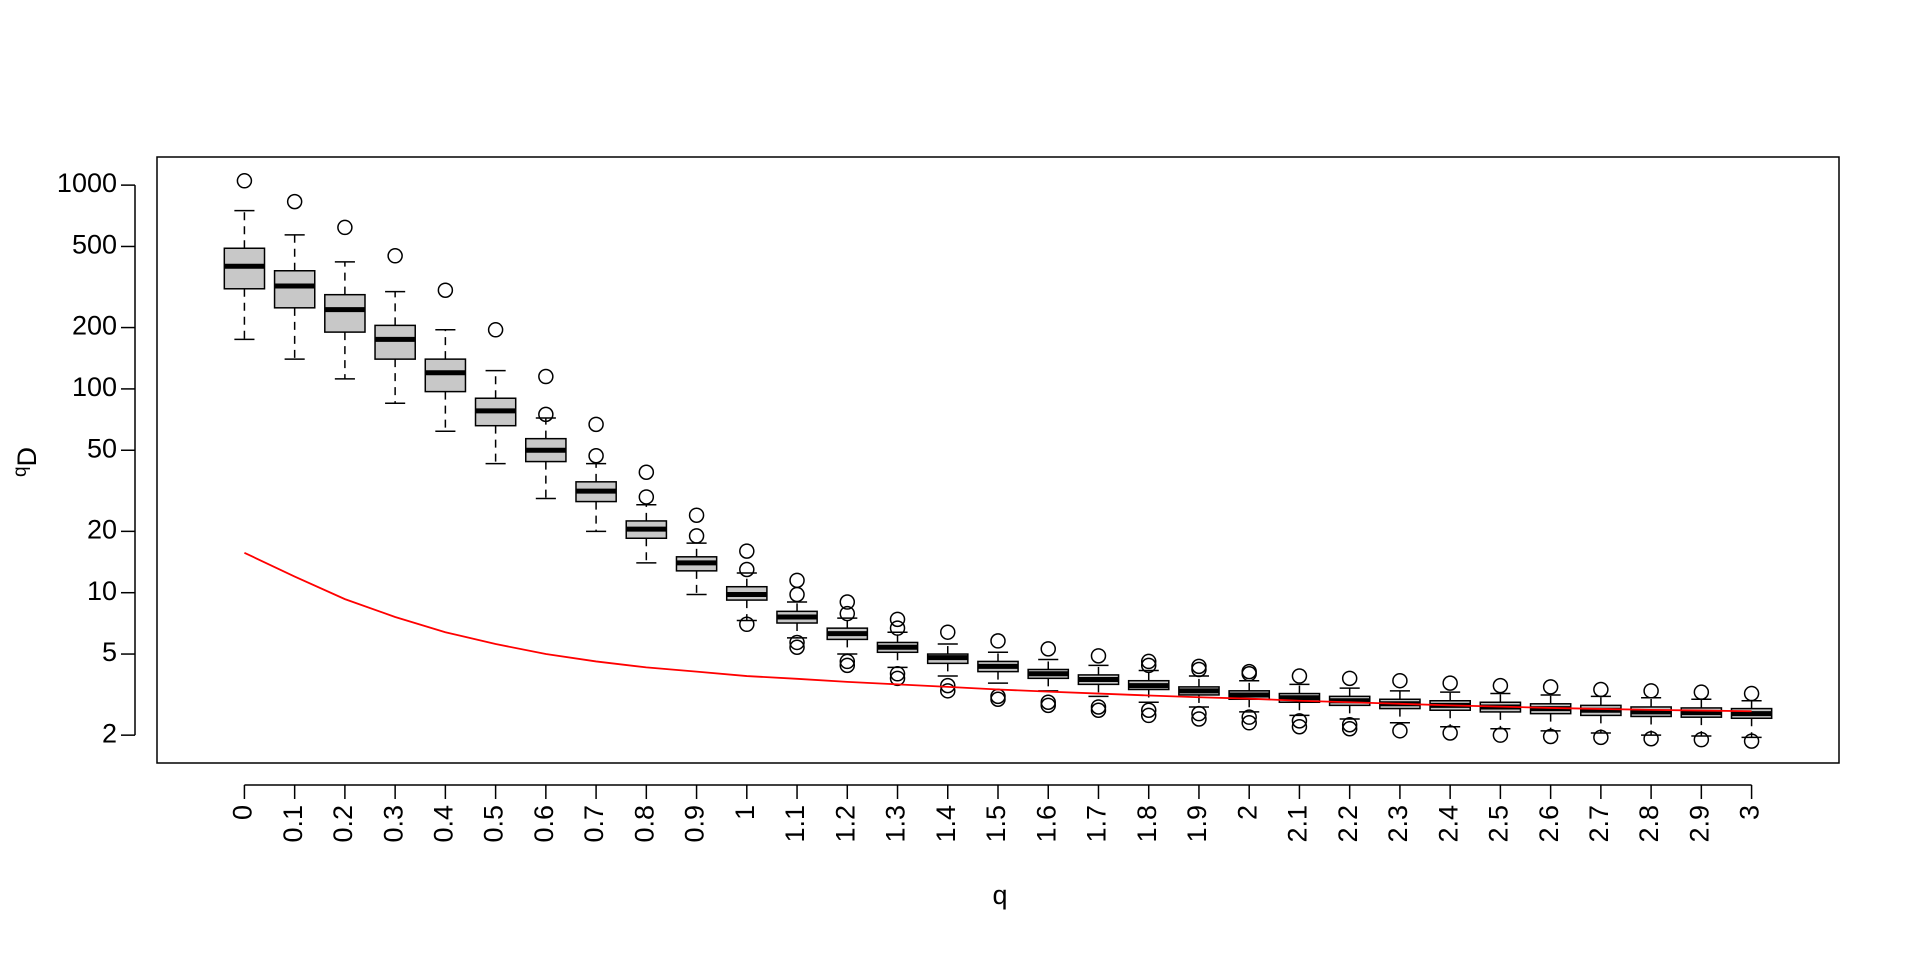  Describe the element at coordinates (393, 824) in the screenshot. I see `x-tick-label: 0.3` at that location.